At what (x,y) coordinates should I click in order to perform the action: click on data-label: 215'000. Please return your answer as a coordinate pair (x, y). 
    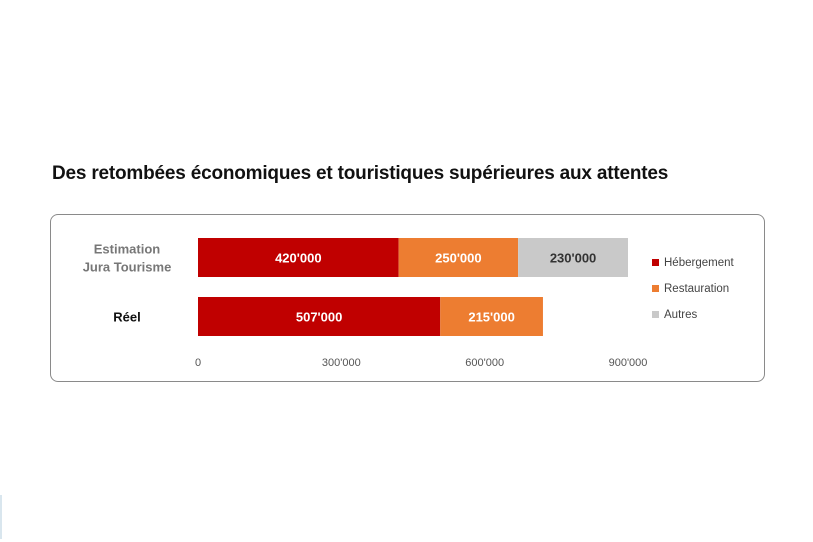
    Looking at the image, I should click on (491, 317).